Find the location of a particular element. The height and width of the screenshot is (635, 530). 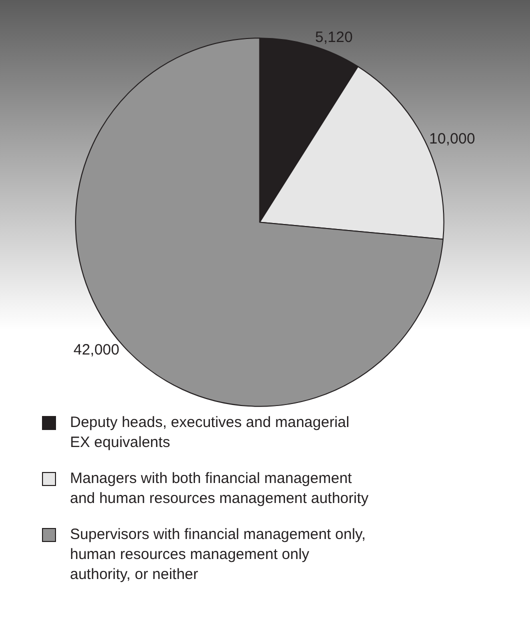

legend-label: Managers with both financial management and human resources management authority is located at coordinates (220, 489).